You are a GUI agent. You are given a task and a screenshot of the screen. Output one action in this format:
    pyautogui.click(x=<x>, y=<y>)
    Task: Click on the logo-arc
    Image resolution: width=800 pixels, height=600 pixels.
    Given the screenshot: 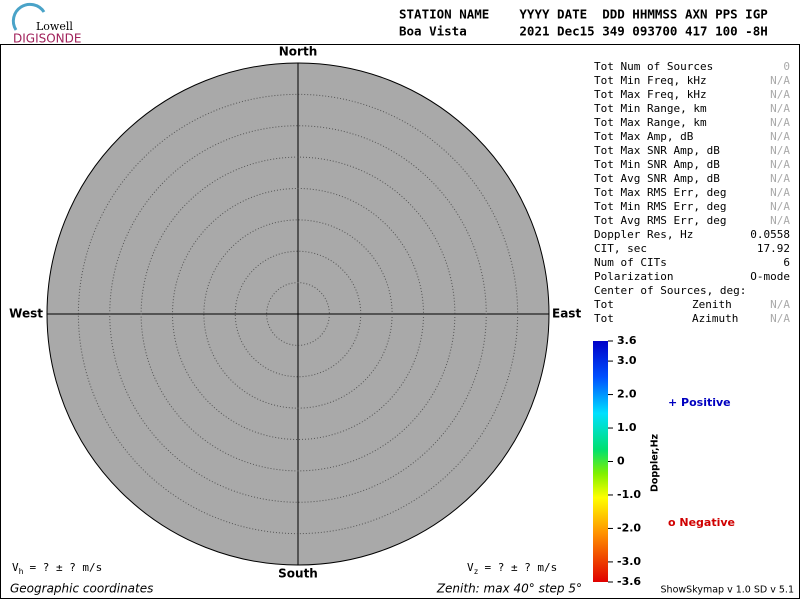 What is the action you would take?
    pyautogui.click(x=28, y=16)
    